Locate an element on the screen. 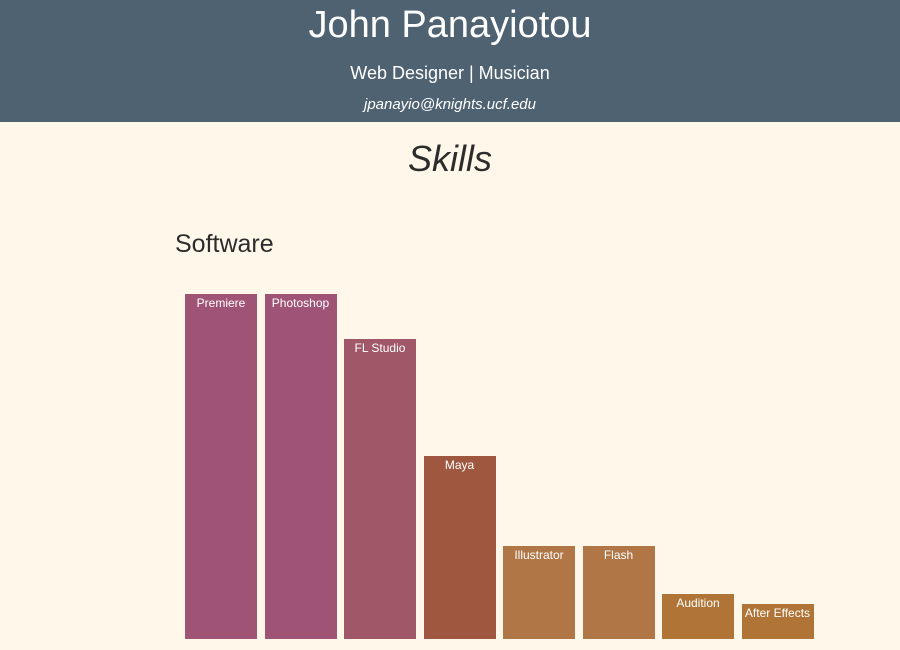  header-email: jpanayio@knights.ucf.edu is located at coordinates (449, 104).